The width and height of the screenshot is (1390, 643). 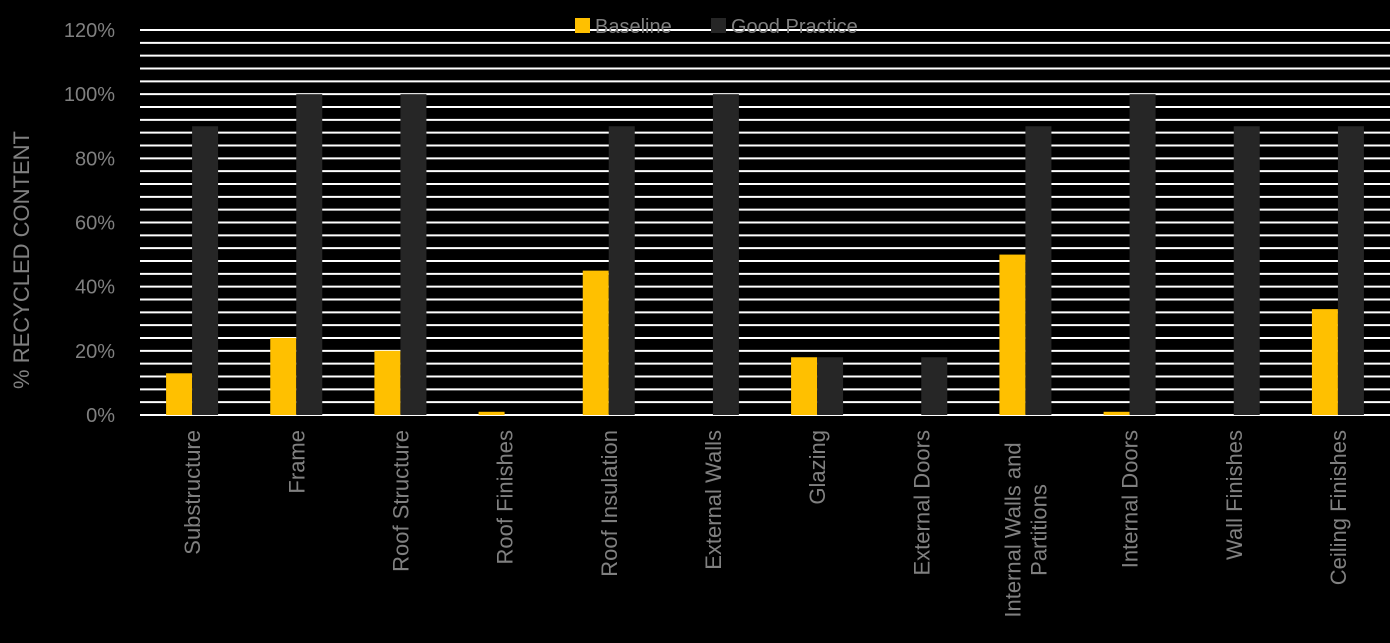 I want to click on y-tick-label: 80%, so click(x=95, y=159).